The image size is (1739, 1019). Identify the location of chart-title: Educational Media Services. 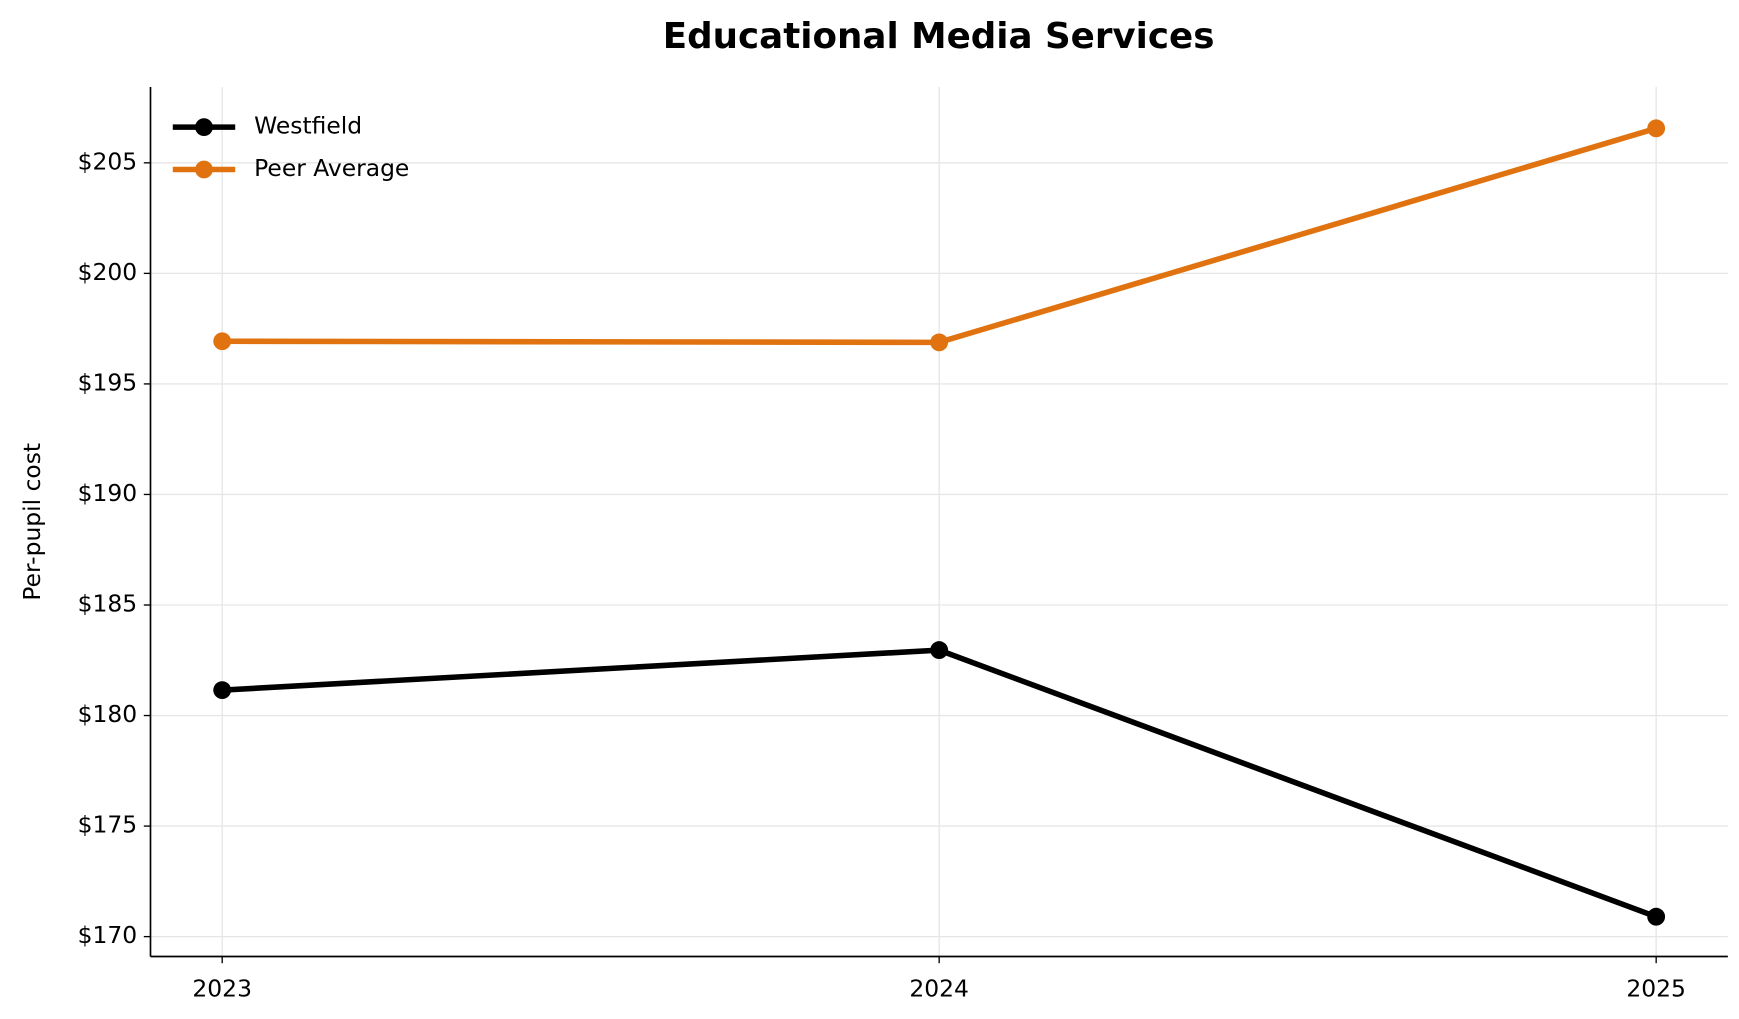
(939, 36).